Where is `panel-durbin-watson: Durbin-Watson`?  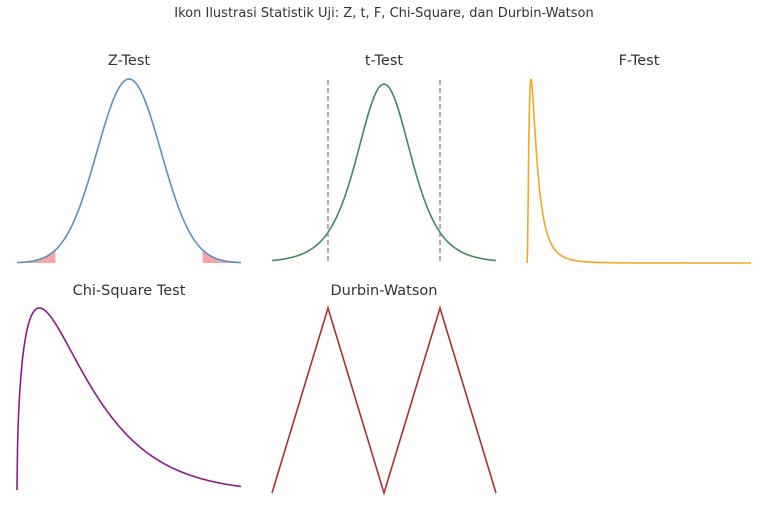
panel-durbin-watson: Durbin-Watson is located at coordinates (384, 389).